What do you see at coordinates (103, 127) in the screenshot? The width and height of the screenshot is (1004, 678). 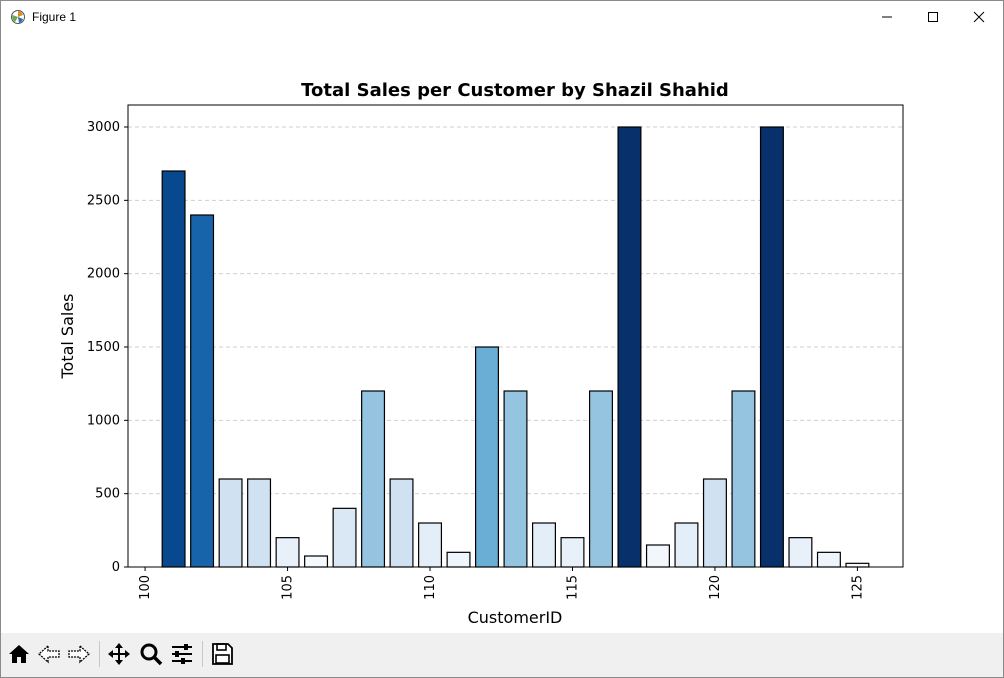 I see `y-tick-label: 3000` at bounding box center [103, 127].